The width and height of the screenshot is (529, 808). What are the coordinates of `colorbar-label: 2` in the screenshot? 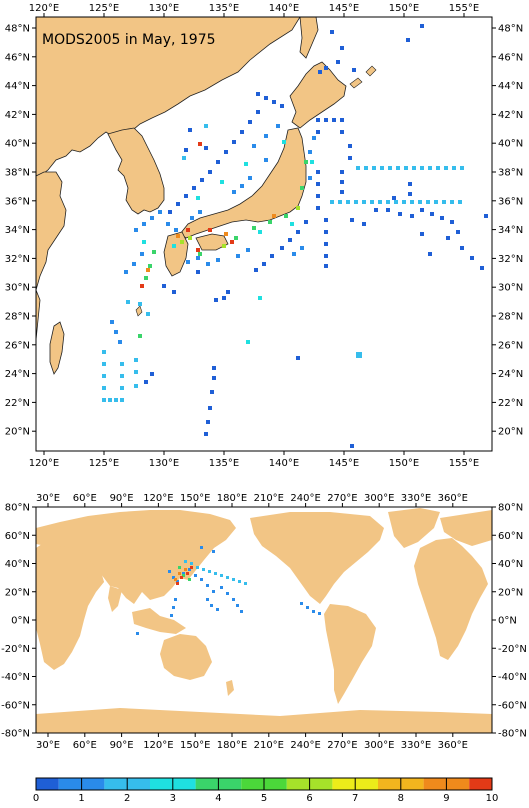 It's located at (127, 798).